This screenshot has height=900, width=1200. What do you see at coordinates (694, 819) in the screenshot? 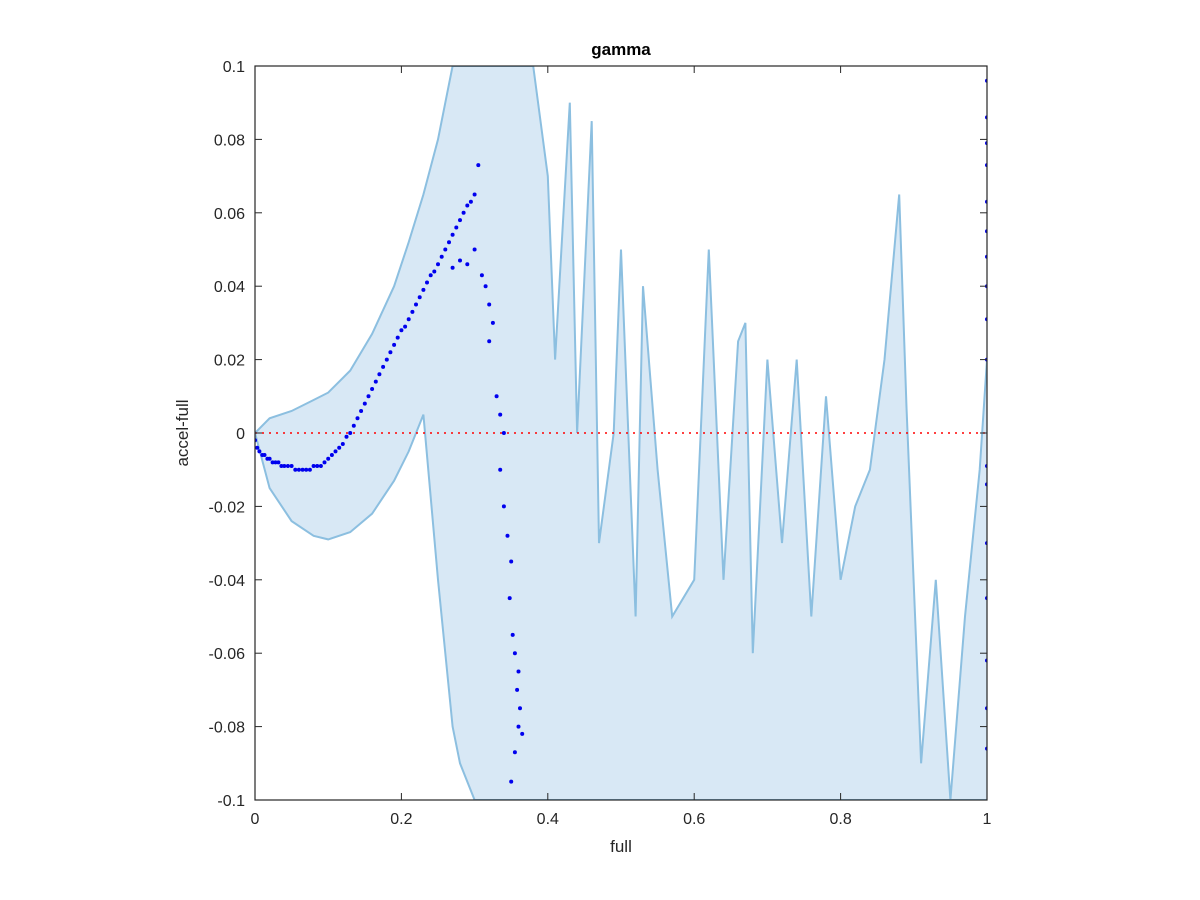
I see `x-tick-label: 0.6` at bounding box center [694, 819].